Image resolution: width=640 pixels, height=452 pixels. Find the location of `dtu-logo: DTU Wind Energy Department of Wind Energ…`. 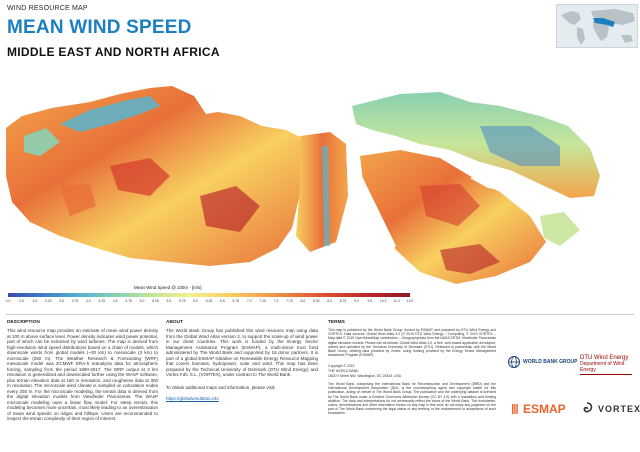

dtu-logo: DTU Wind Energy Department of Wind Energ… is located at coordinates (610, 365).